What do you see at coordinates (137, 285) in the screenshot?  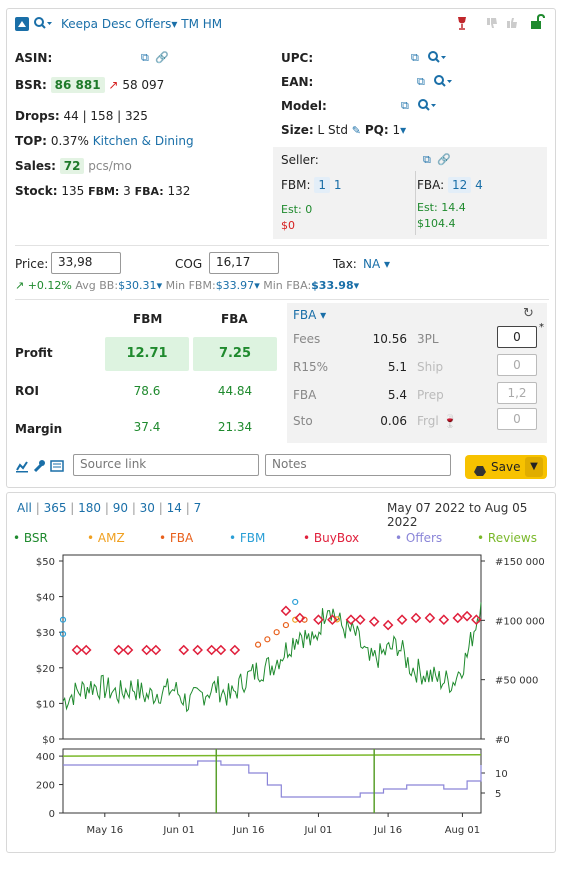 I see `avg-bb-value: $30.31` at bounding box center [137, 285].